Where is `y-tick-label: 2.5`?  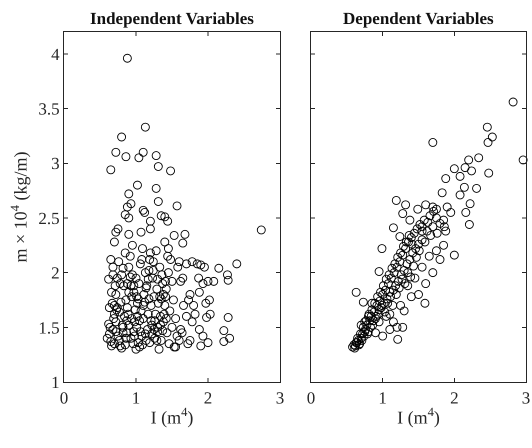 y-tick-label: 2.5 is located at coordinates (49, 218).